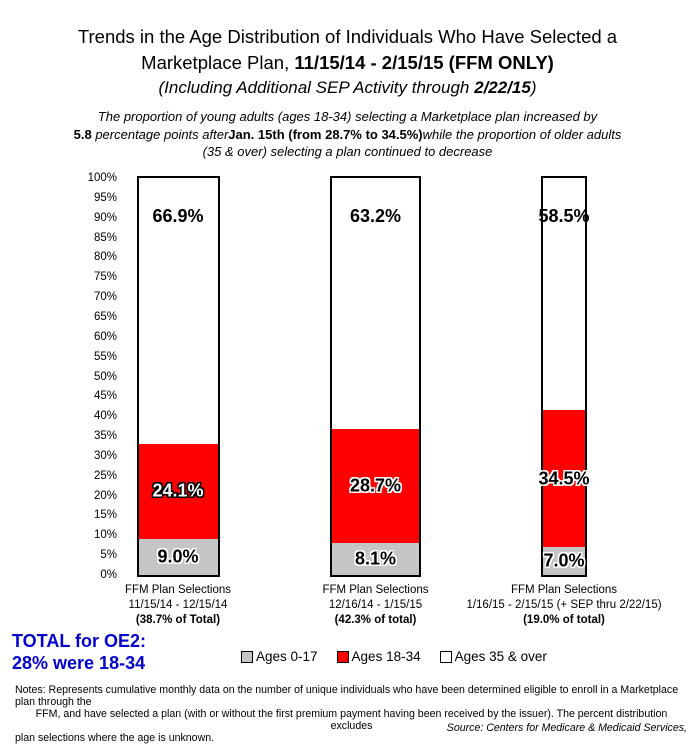 This screenshot has width=695, height=750. I want to click on y-tick-label-60: 60%, so click(105, 336).